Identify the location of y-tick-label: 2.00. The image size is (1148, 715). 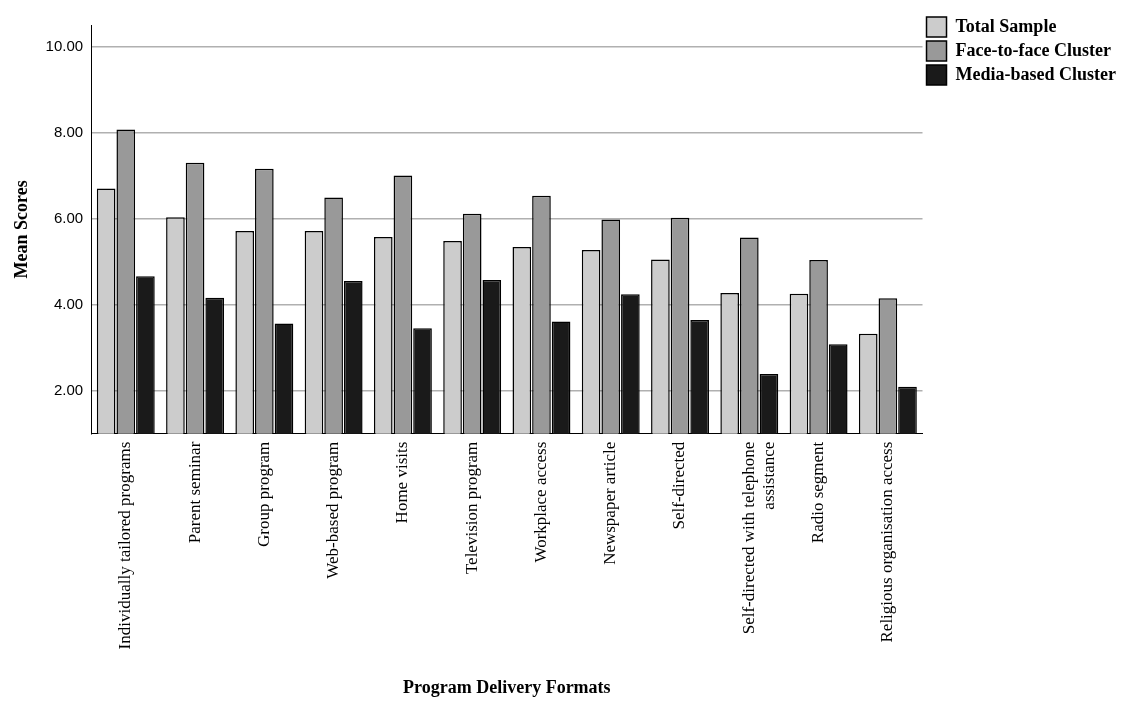
(68, 389).